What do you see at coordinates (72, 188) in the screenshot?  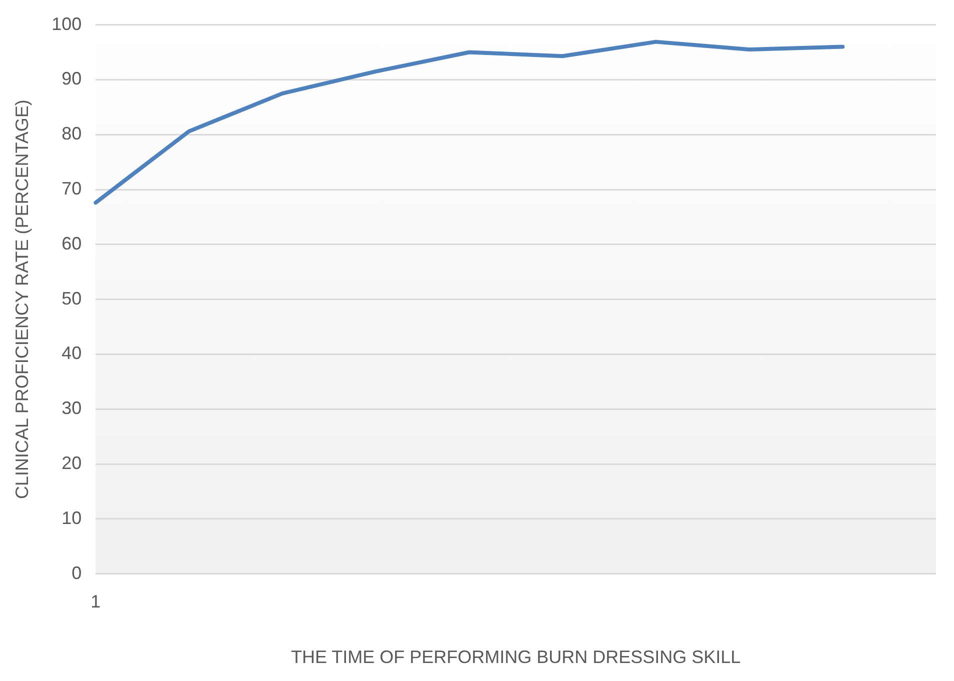 I see `y-tick-label: 70` at bounding box center [72, 188].